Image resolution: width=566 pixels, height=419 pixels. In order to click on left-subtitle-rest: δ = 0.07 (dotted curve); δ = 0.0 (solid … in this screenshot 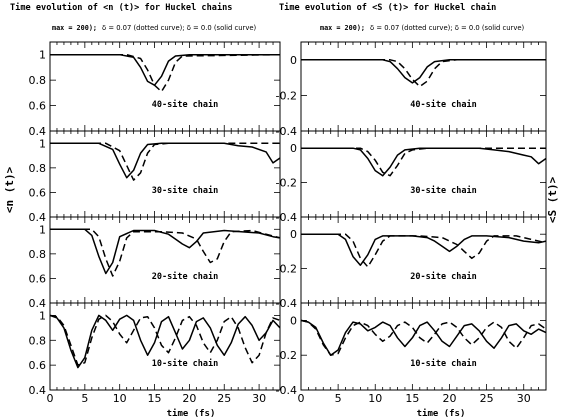, I will do `click(179, 28)`.